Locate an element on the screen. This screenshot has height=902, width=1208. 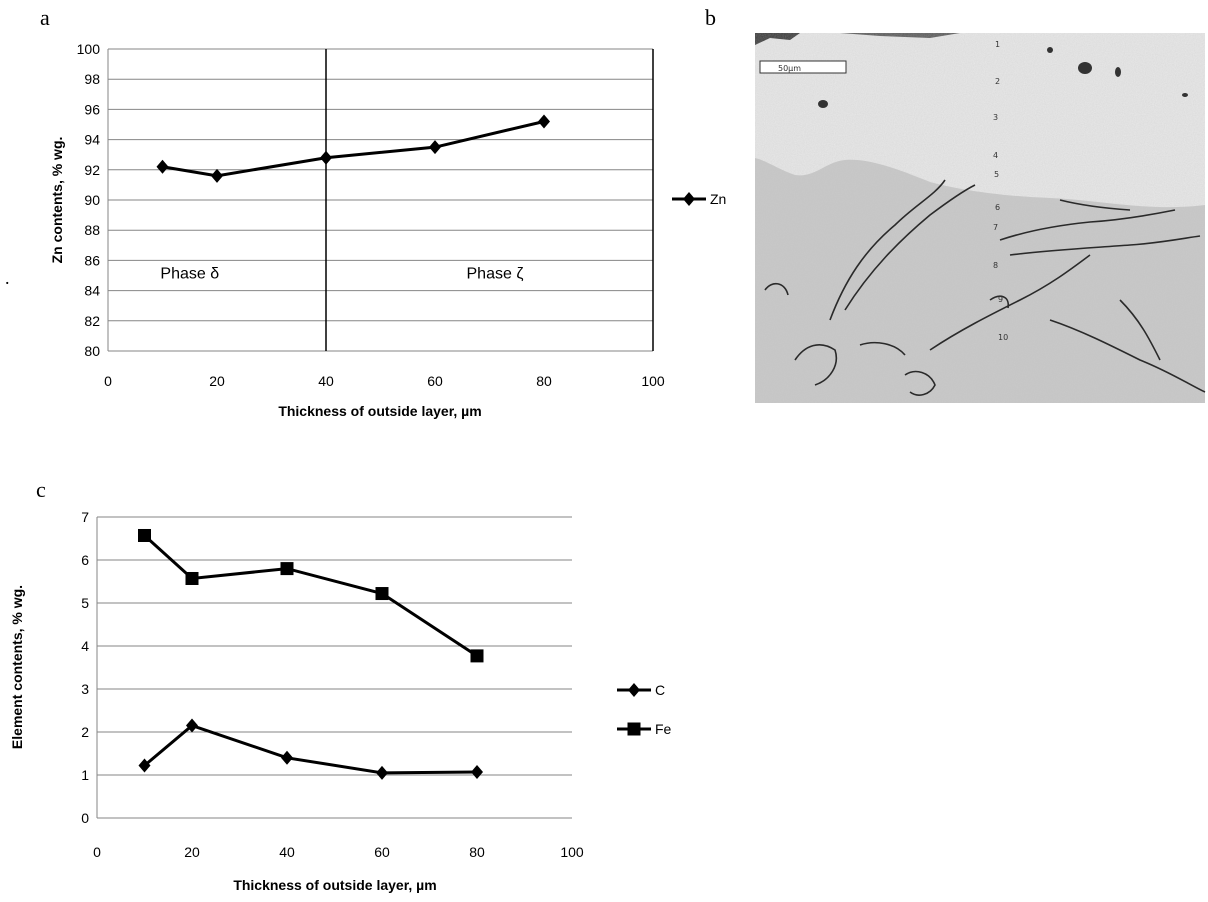
y-tick-label: 94 is located at coordinates (92, 140).